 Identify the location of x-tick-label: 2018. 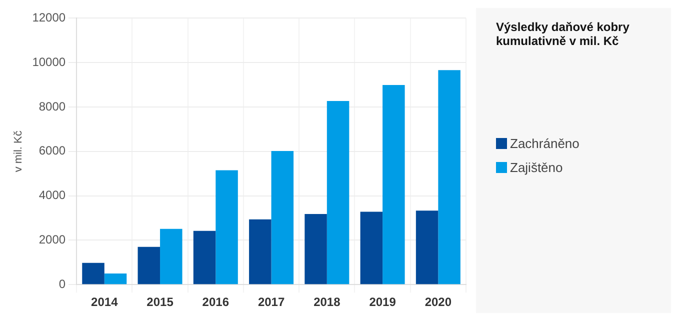
(327, 302).